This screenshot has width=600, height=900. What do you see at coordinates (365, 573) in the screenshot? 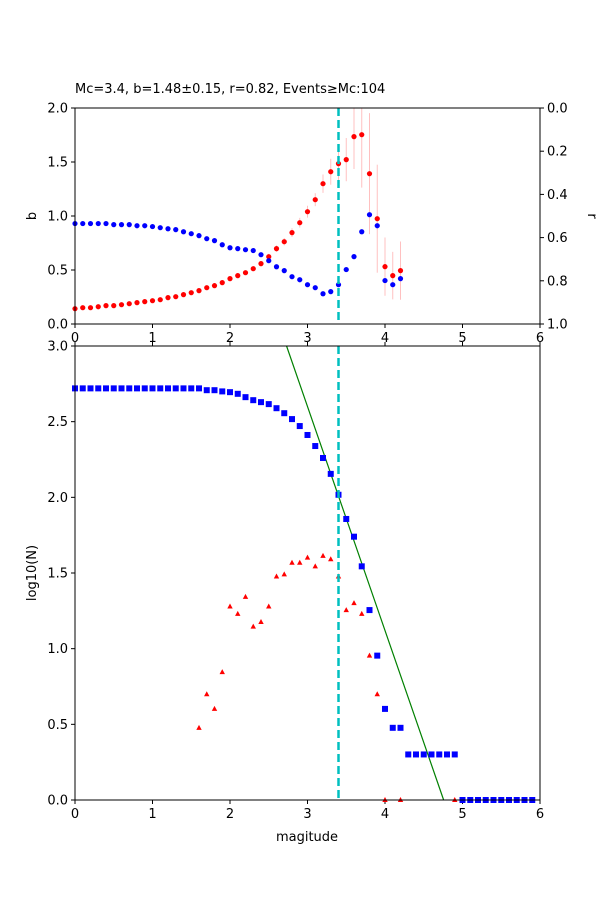
I see `gr-fit-line` at bounding box center [365, 573].